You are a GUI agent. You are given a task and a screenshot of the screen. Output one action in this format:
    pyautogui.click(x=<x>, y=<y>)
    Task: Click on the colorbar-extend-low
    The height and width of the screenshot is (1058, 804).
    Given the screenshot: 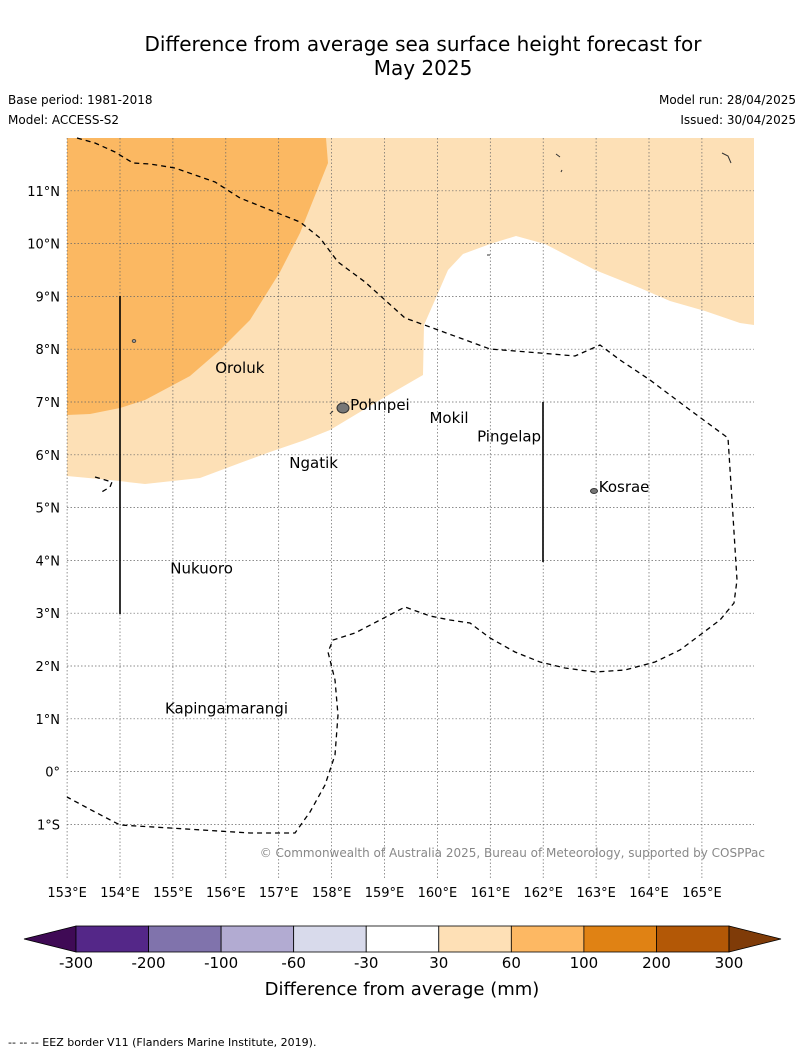 What is the action you would take?
    pyautogui.click(x=50, y=939)
    